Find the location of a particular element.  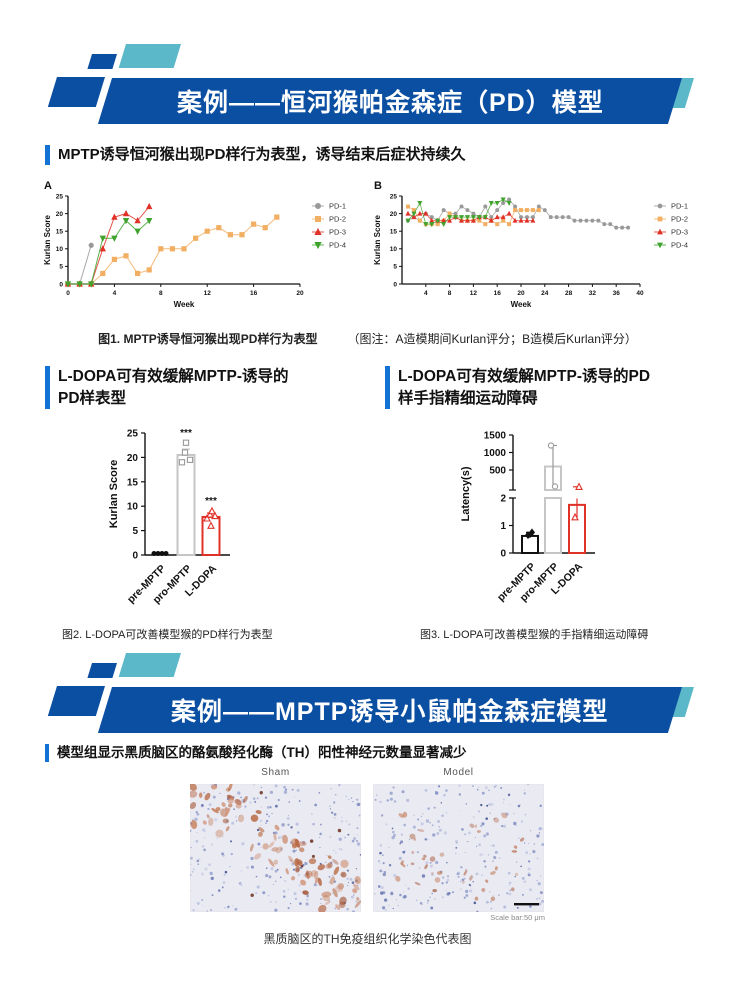

histology-caption: 黑质脑区的TH免疫组织化学染色代表图 is located at coordinates (367, 939).